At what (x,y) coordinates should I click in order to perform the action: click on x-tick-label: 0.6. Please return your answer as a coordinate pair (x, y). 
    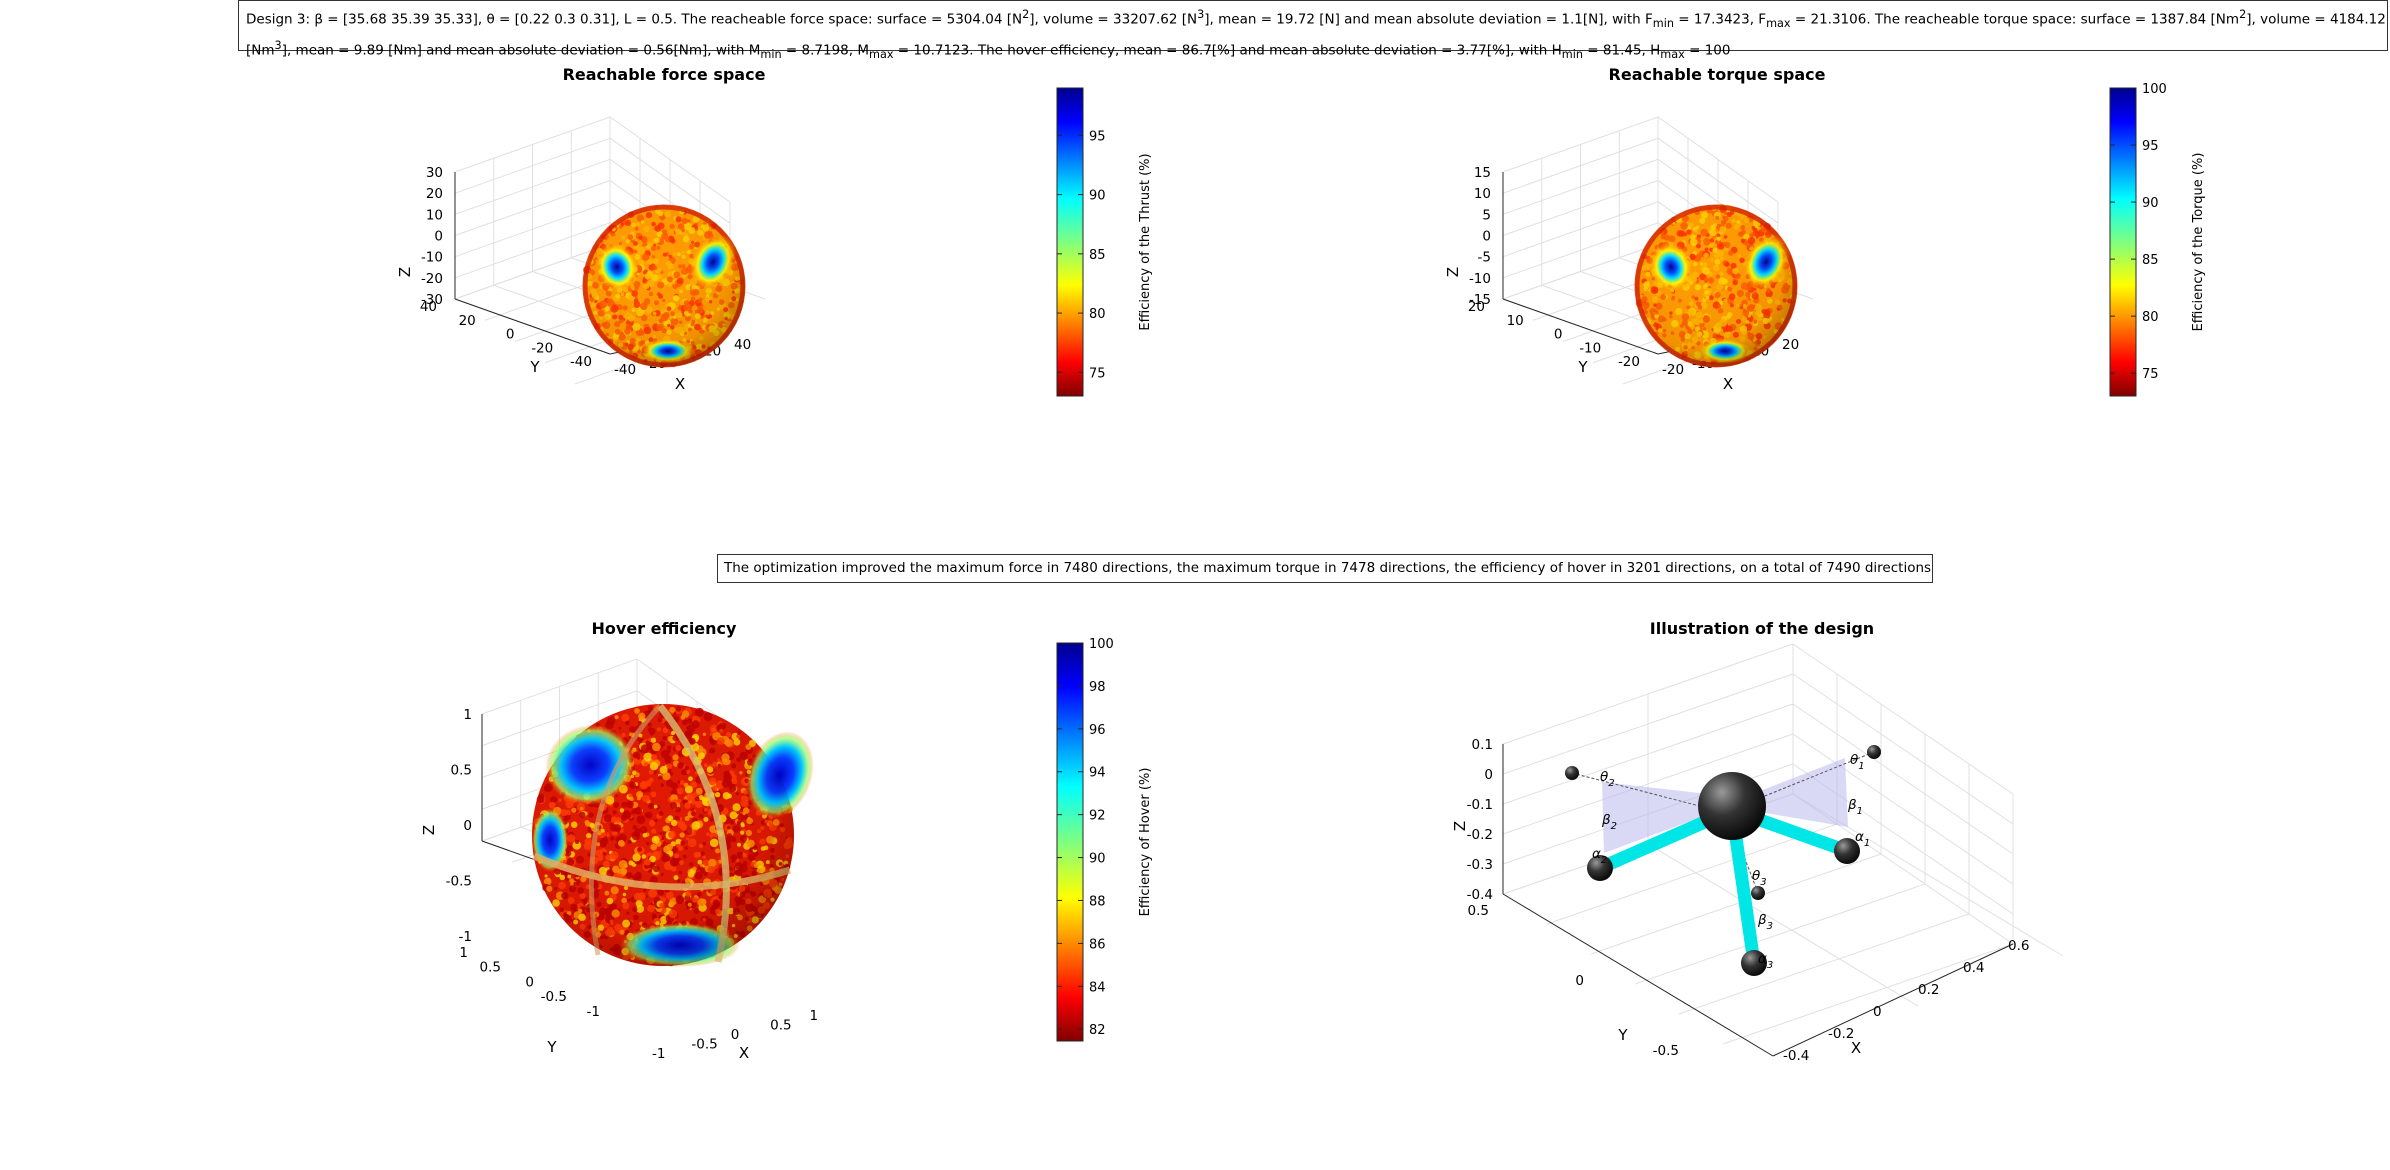
    Looking at the image, I should click on (2018, 946).